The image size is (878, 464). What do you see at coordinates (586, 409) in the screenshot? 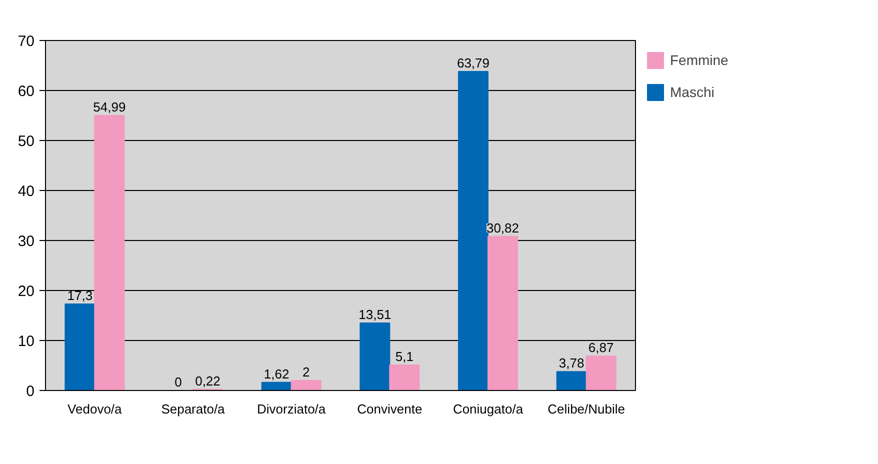
I see `x-tick-label: Celibe/Nubile` at bounding box center [586, 409].